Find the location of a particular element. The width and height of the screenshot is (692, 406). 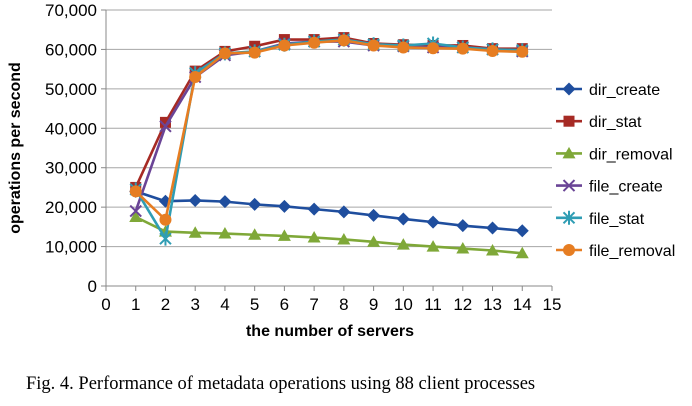

legend-item-dir-stat: dir_stat is located at coordinates (599, 122).